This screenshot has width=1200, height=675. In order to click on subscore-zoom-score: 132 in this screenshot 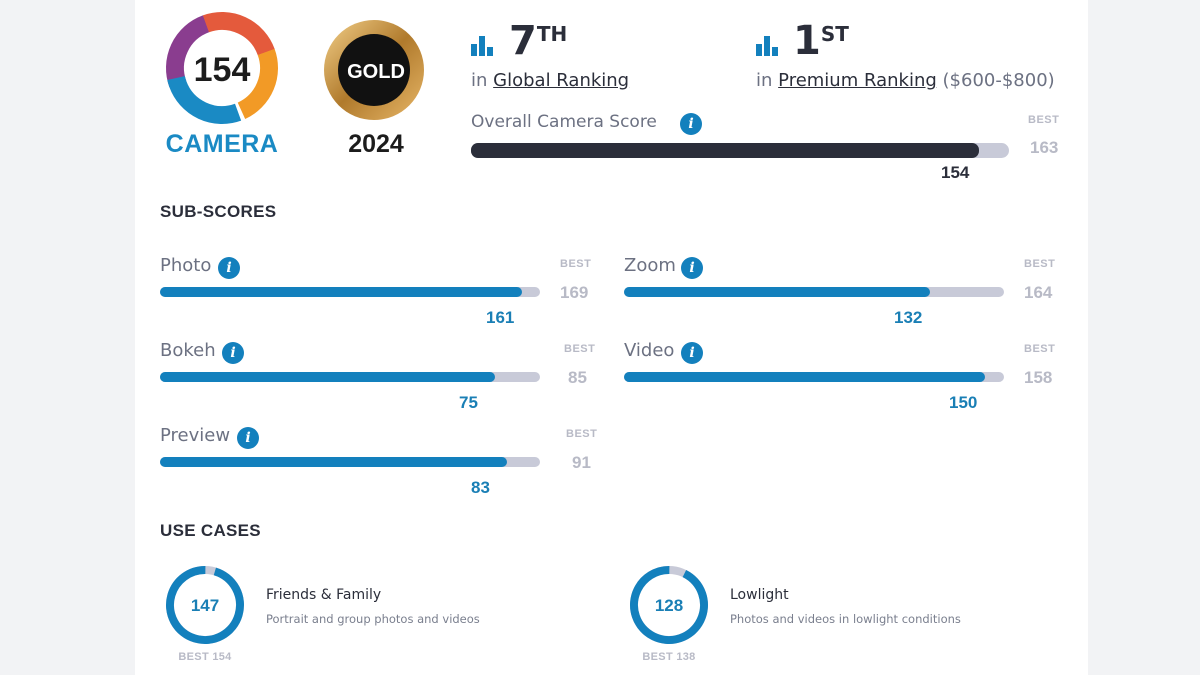, I will do `click(908, 317)`.